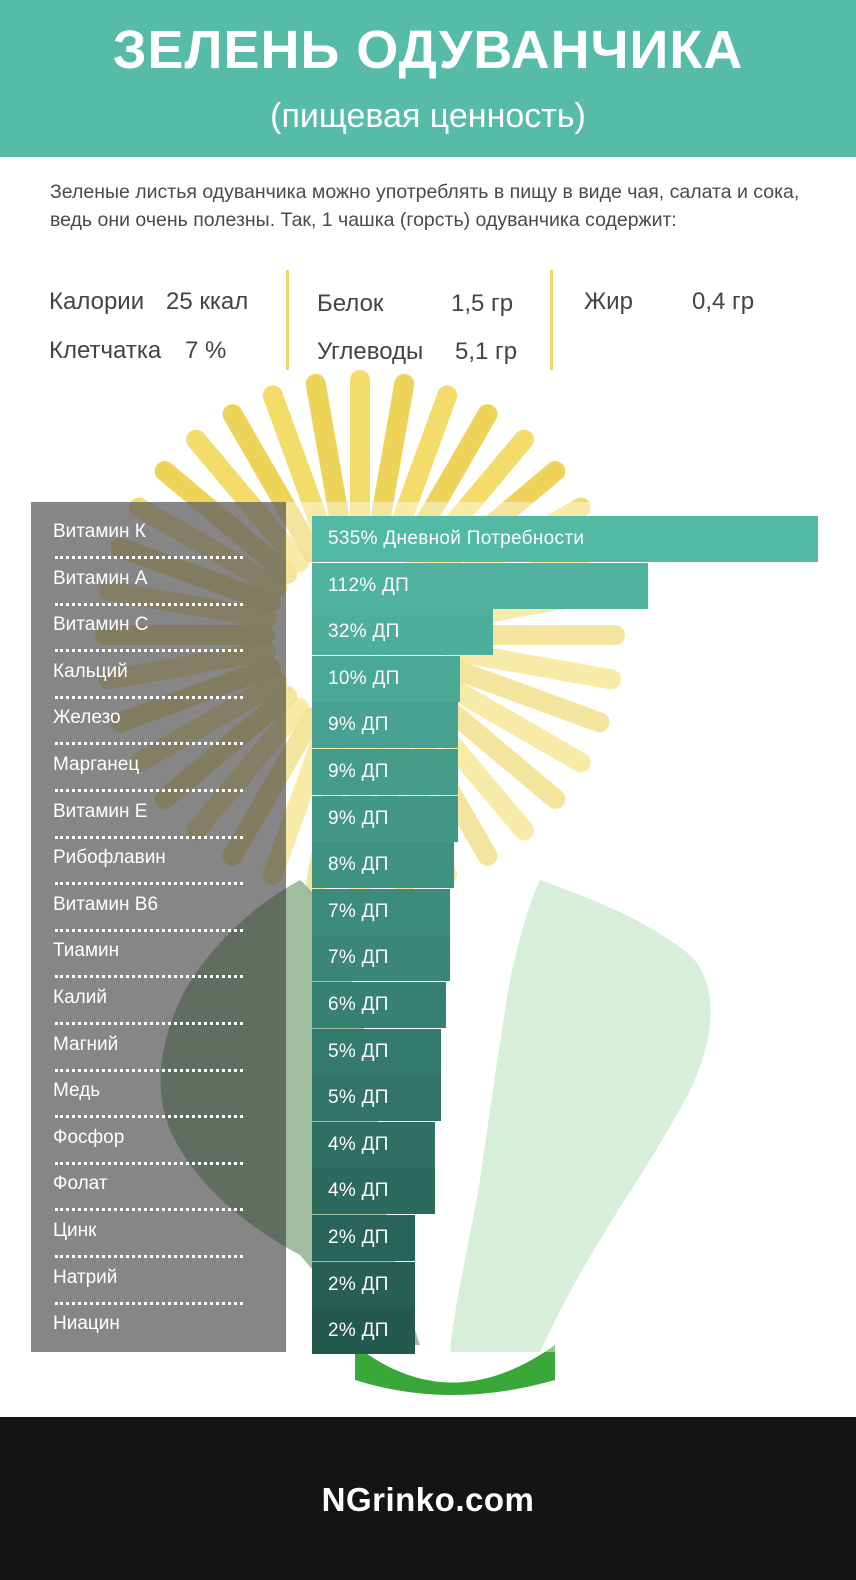  I want to click on nutrient-name: Цинк, so click(75, 1230).